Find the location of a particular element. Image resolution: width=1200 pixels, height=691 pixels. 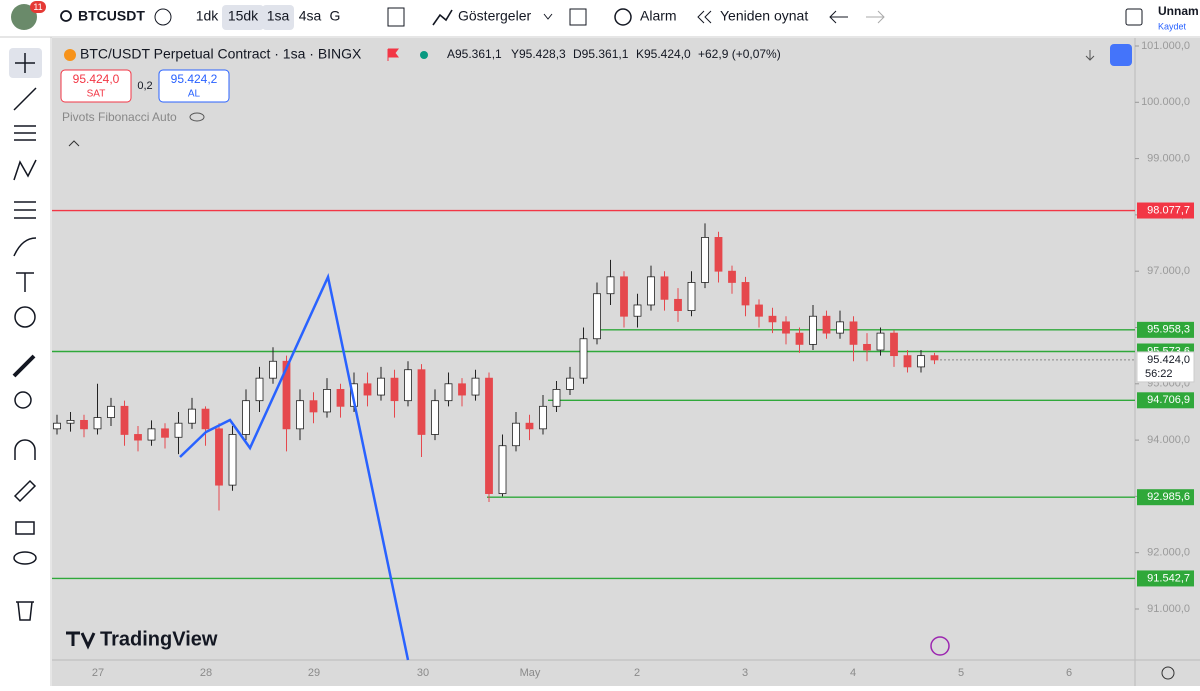

sell-button is located at coordinates (96, 86).